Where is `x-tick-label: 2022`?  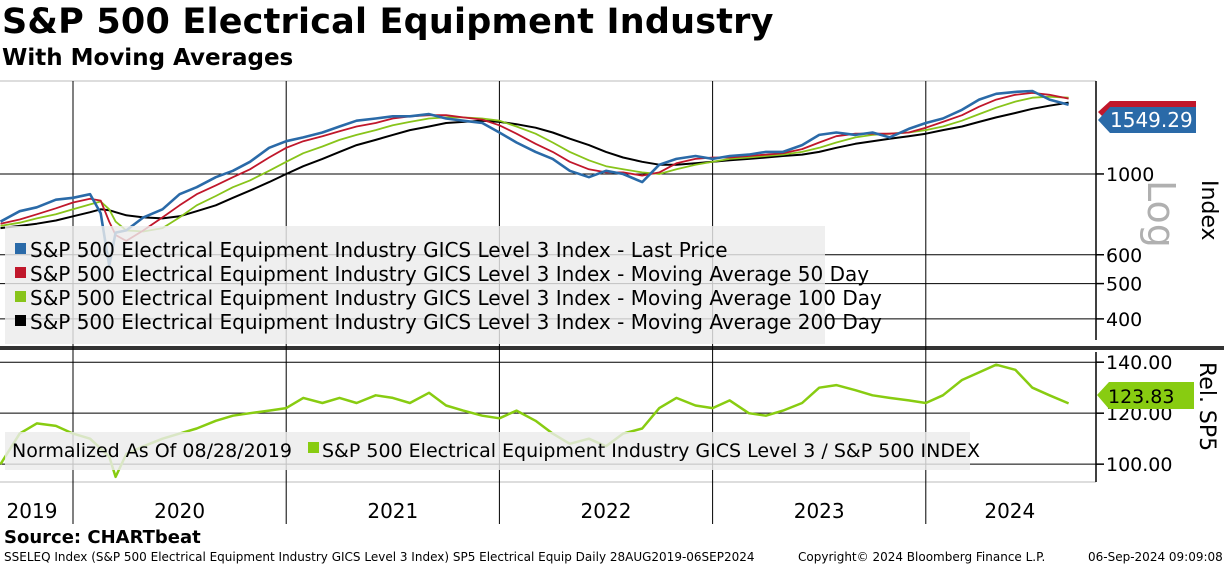 x-tick-label: 2022 is located at coordinates (606, 511).